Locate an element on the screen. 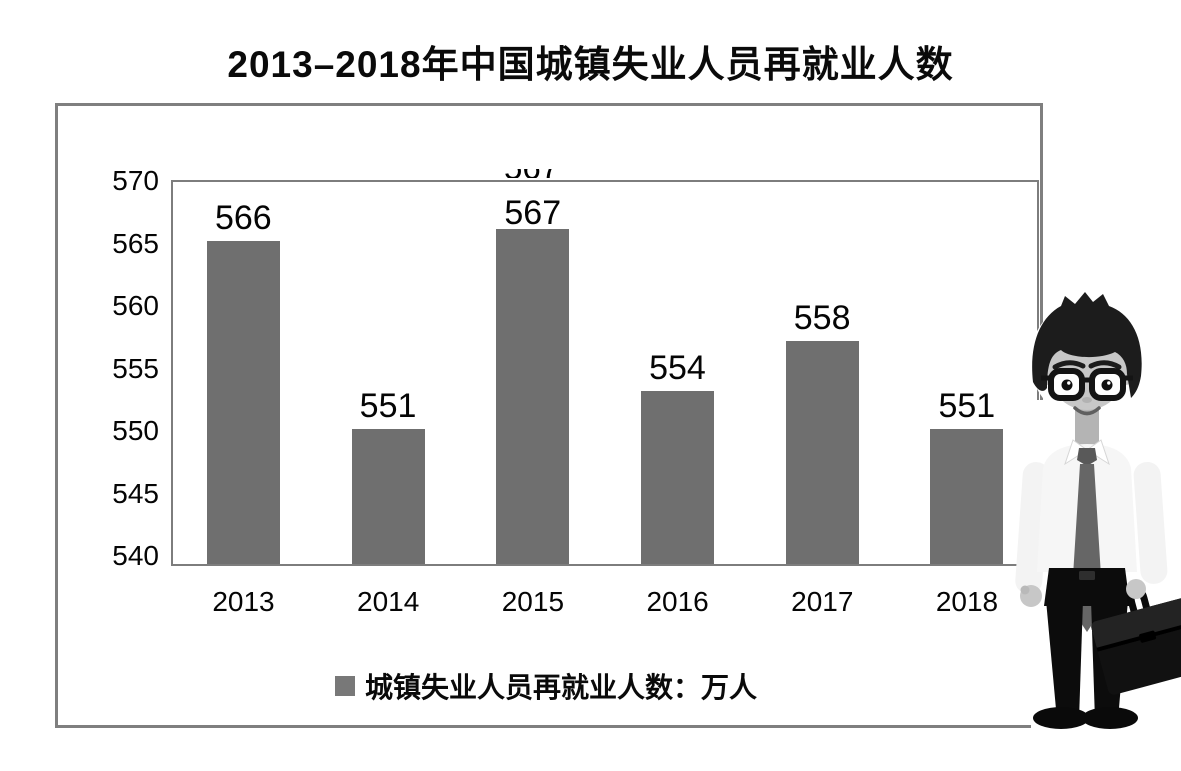 This screenshot has width=1181, height=771. mascot-belt-buckle is located at coordinates (1087, 575).